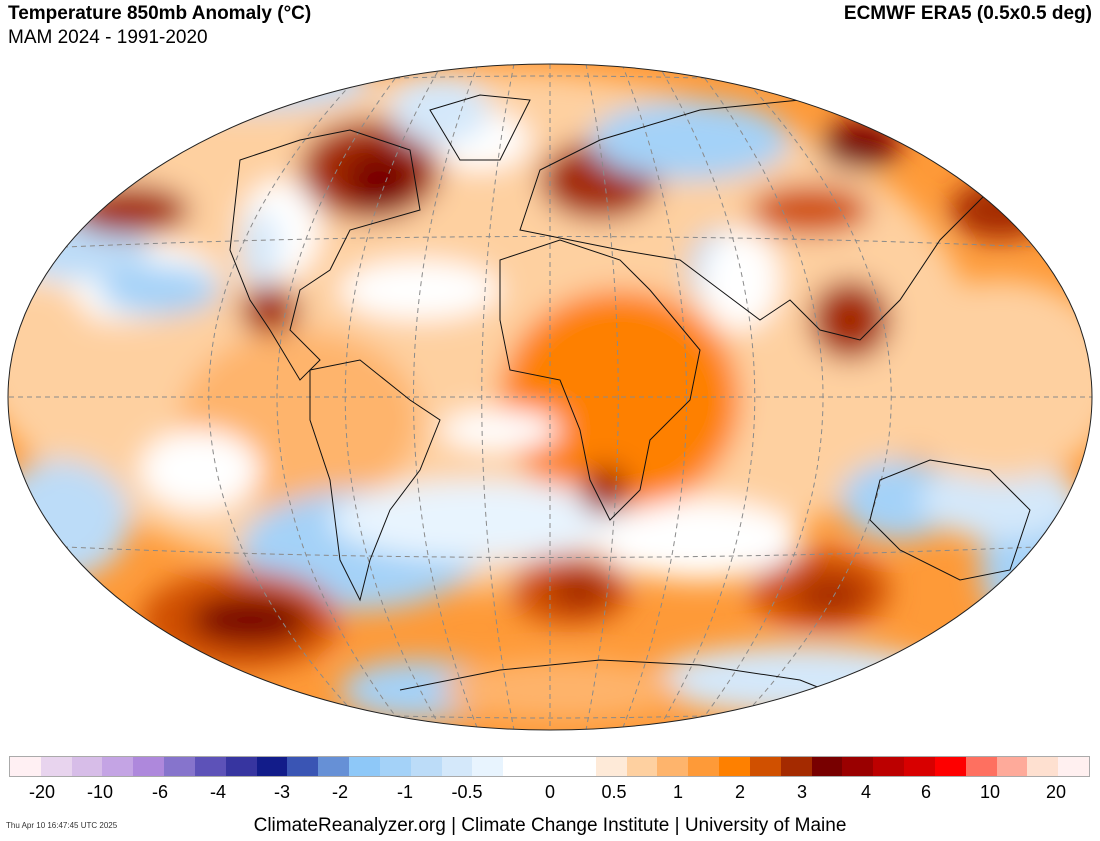  I want to click on colorbar-label: -3, so click(282, 792).